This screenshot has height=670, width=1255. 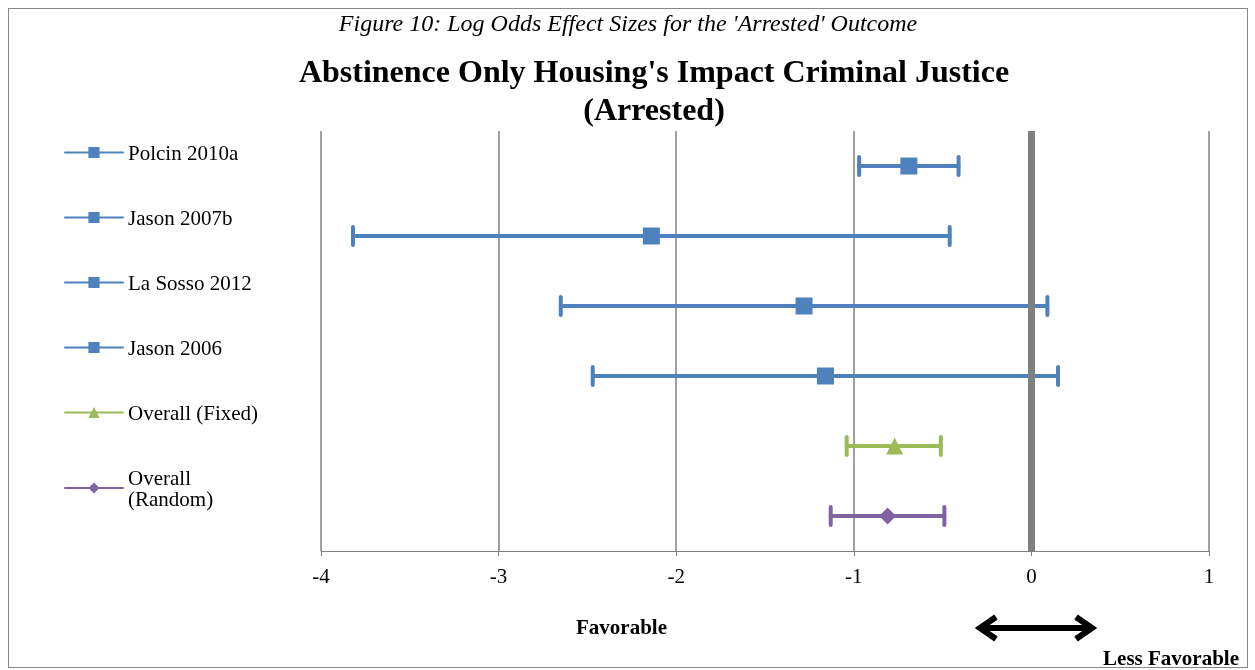 What do you see at coordinates (1209, 575) in the screenshot?
I see `x-tick-label: 1` at bounding box center [1209, 575].